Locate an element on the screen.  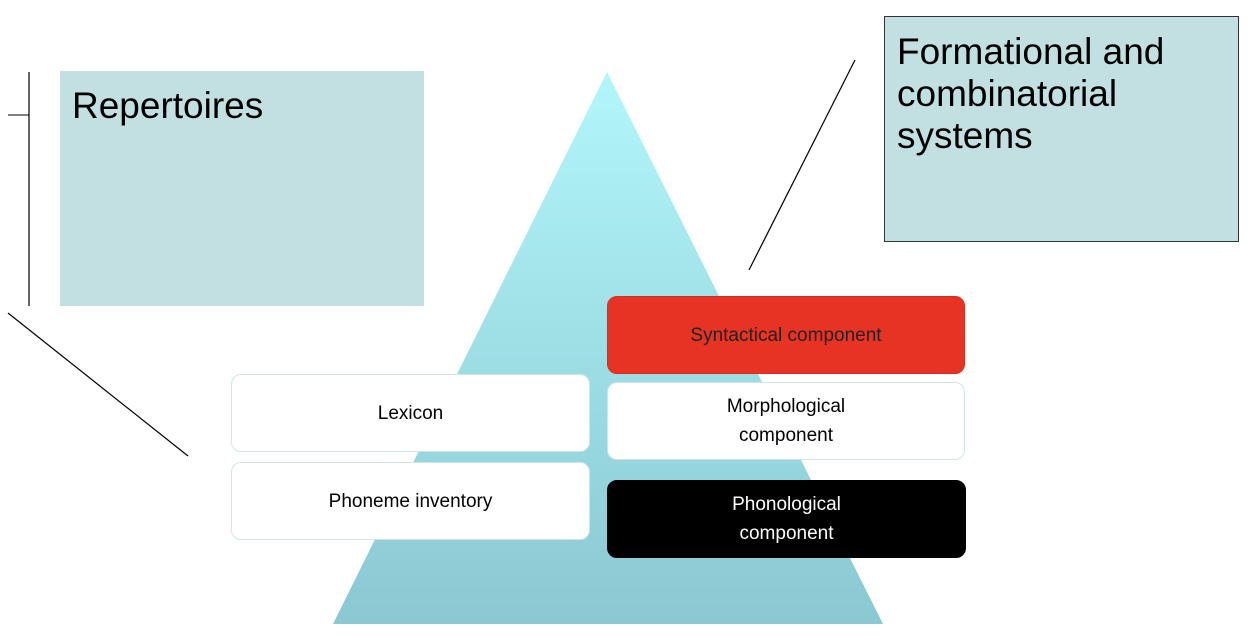
repertoires-connector-line is located at coordinates (98, 384).